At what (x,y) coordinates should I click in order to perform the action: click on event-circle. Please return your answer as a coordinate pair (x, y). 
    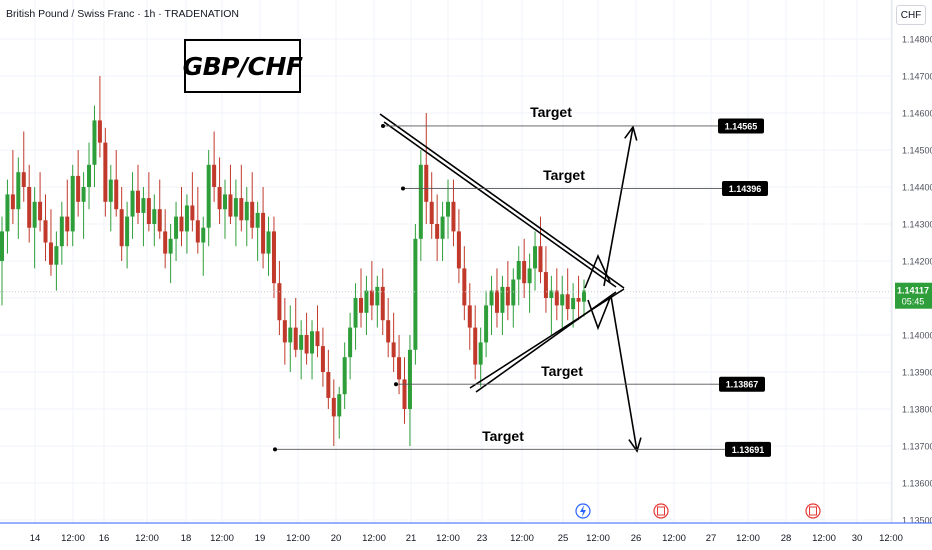
    Looking at the image, I should click on (813, 511).